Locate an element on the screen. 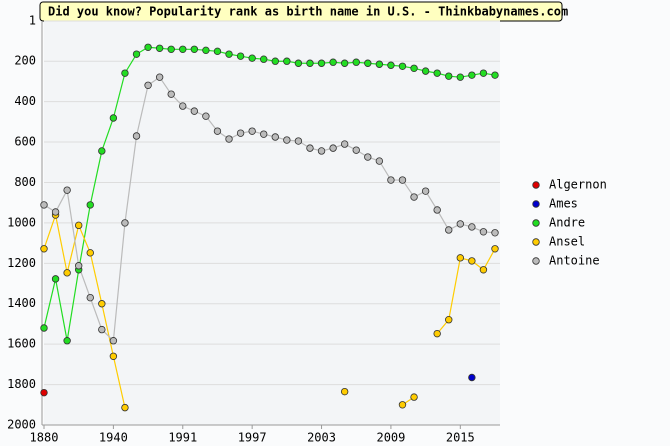  y-tick-label: 800 is located at coordinates (25, 182).